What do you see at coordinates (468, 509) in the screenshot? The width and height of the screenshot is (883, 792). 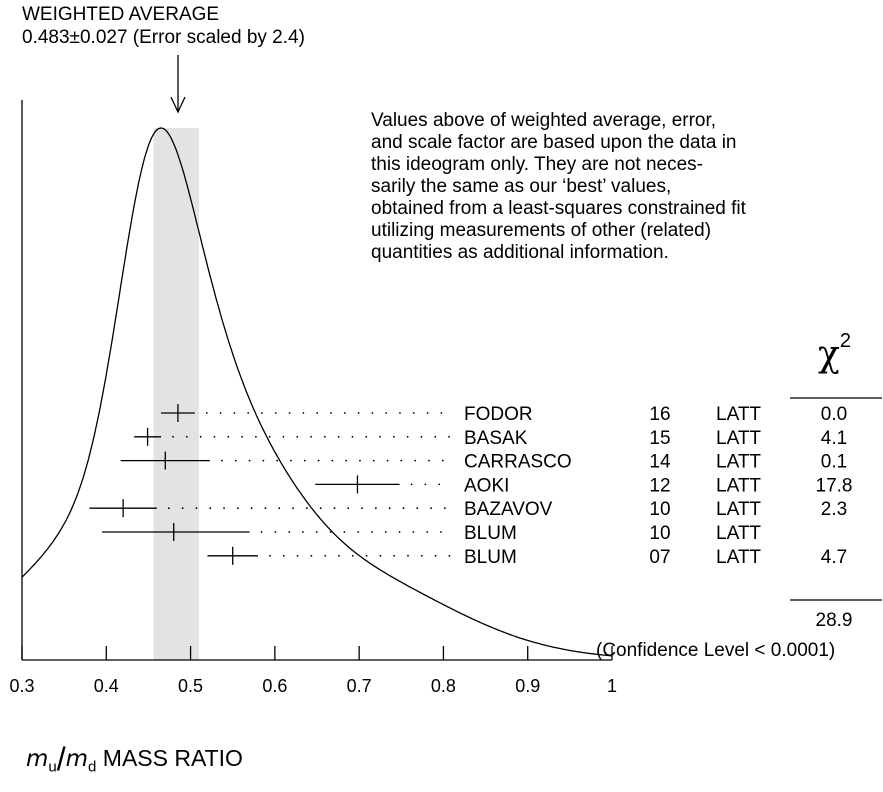 I see `measurement-row: BAZAVOV 10 LATT 2.3` at bounding box center [468, 509].